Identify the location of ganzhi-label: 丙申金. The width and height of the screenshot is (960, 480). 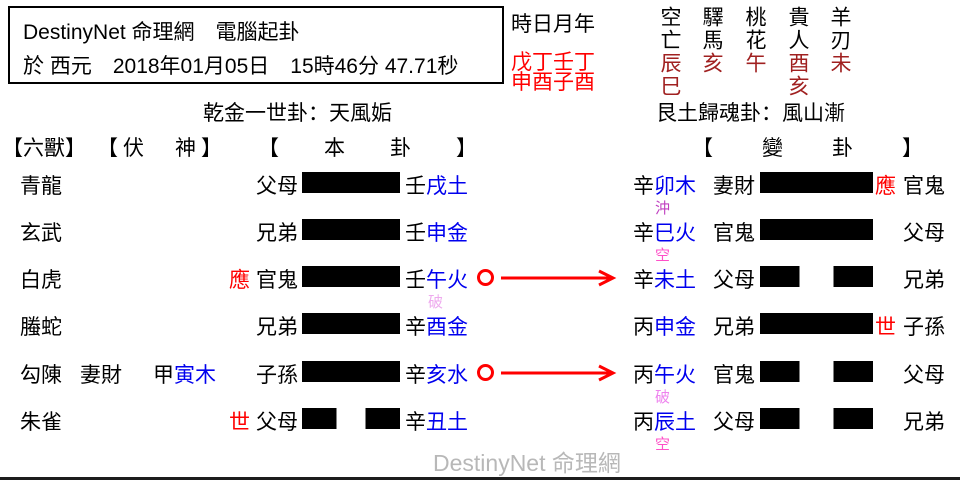
(664, 326).